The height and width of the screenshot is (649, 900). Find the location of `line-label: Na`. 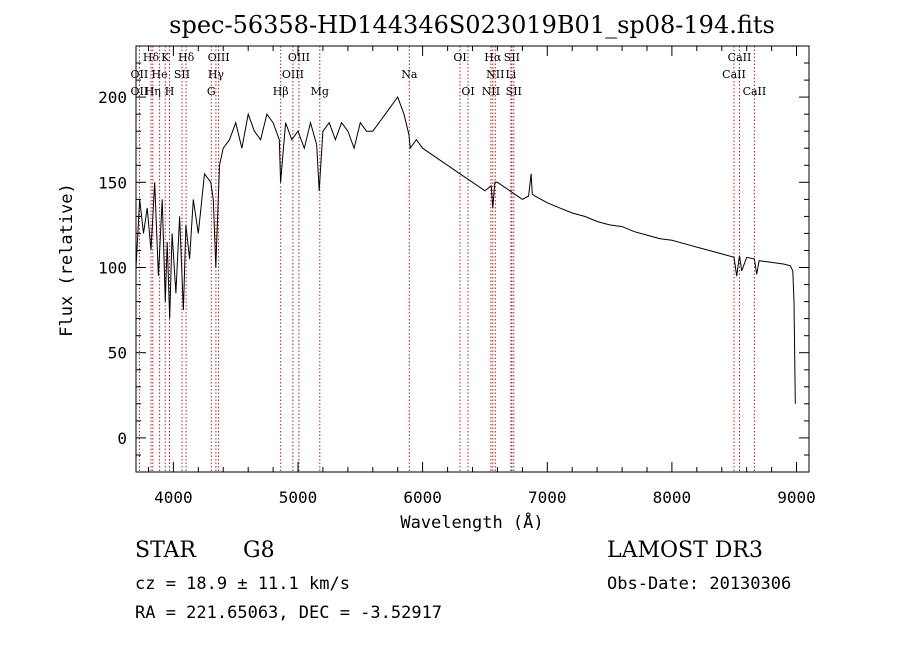

line-label: Na is located at coordinates (409, 74).